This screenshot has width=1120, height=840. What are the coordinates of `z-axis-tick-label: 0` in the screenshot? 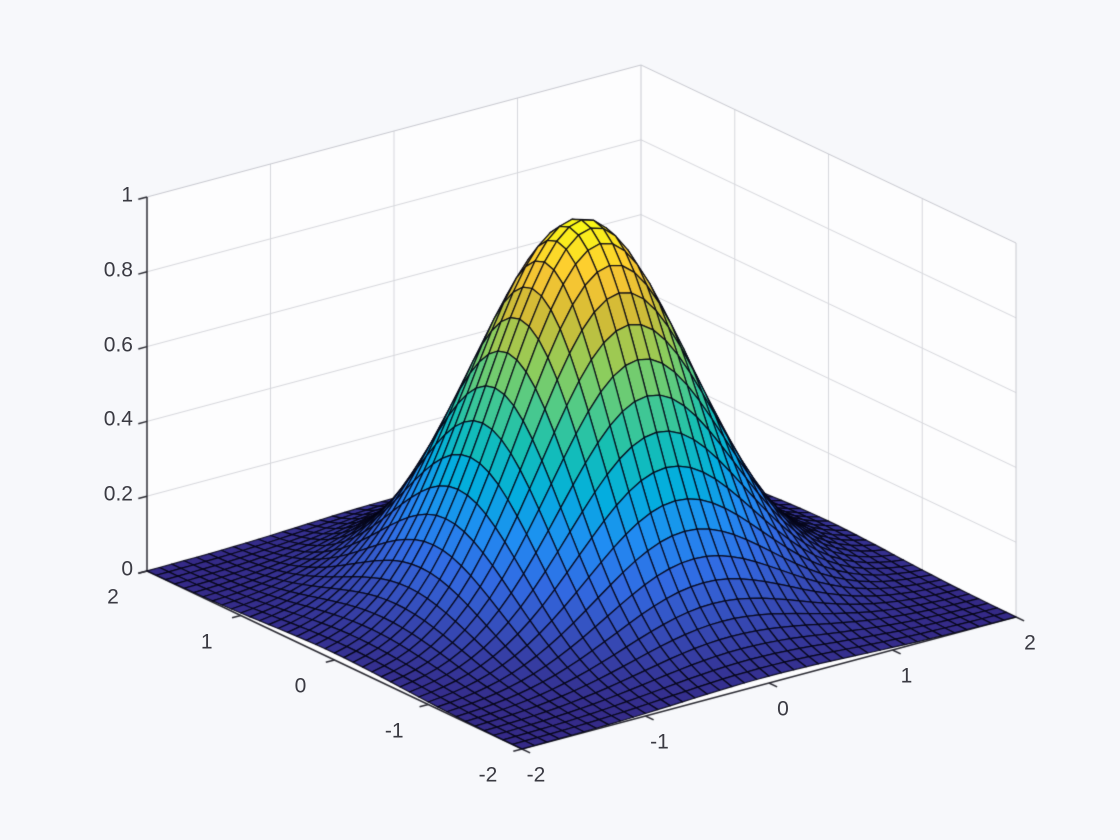 It's located at (127, 569).